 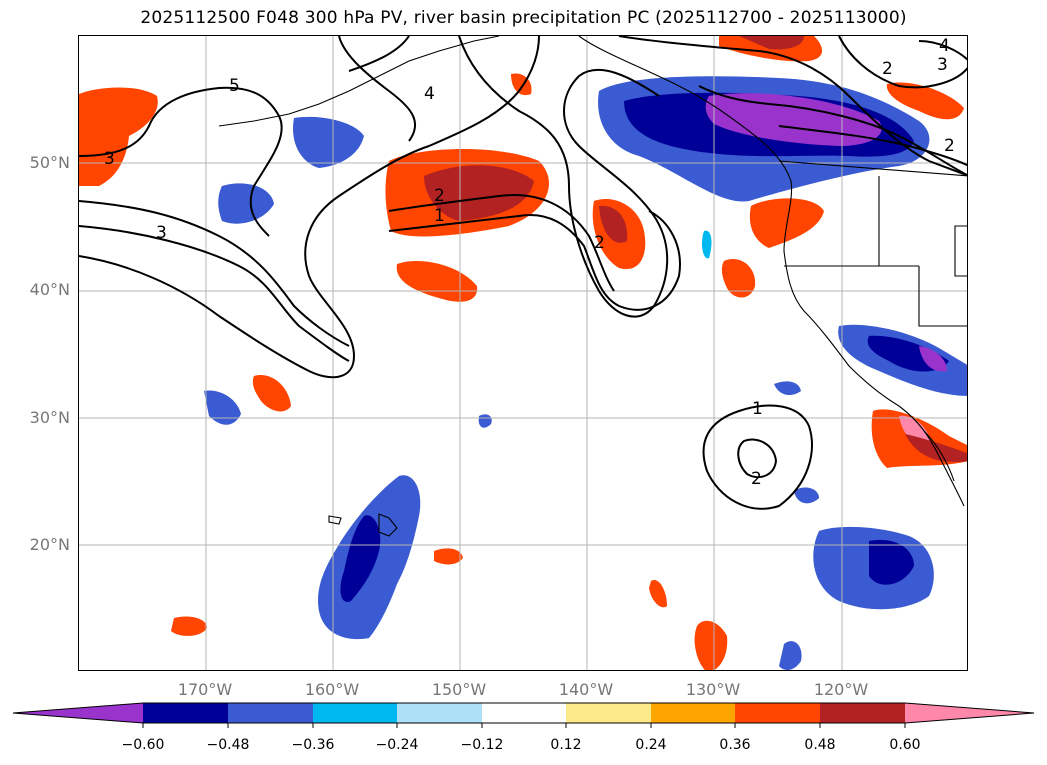 I want to click on colorbar-tick-label: −0.48, so click(x=228, y=745).